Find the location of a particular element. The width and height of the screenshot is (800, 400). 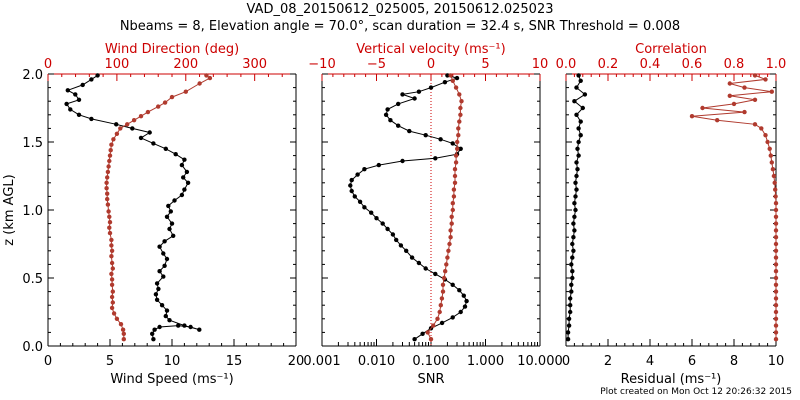

bottom-tick-label: 0 is located at coordinates (566, 361).